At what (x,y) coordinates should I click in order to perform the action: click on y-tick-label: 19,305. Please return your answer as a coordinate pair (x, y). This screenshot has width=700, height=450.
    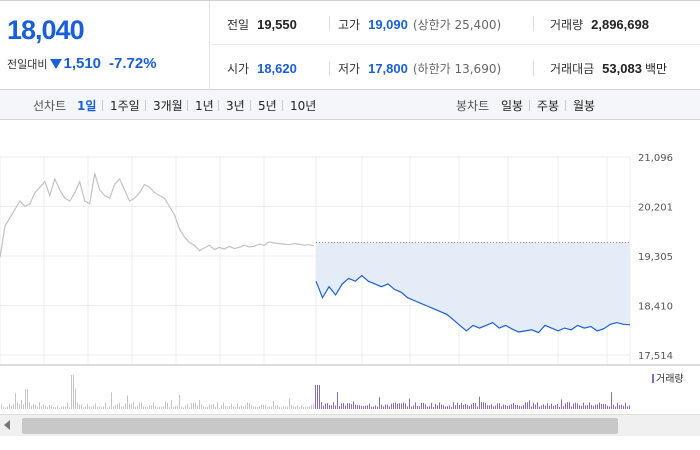
    Looking at the image, I should click on (655, 257).